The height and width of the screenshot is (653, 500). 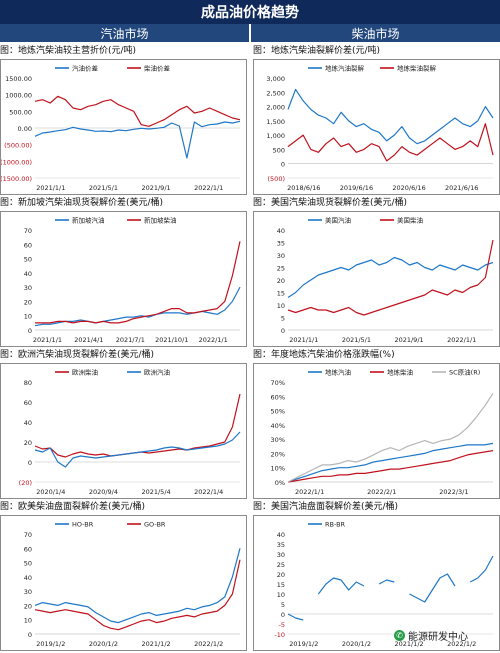 I want to click on y-tick-label: 1500.00, so click(x=18, y=79).